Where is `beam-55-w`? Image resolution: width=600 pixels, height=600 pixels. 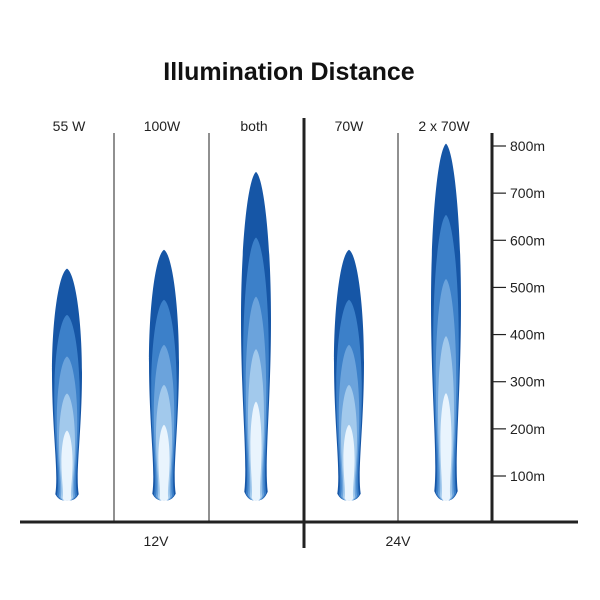 beam-55-w is located at coordinates (67, 384).